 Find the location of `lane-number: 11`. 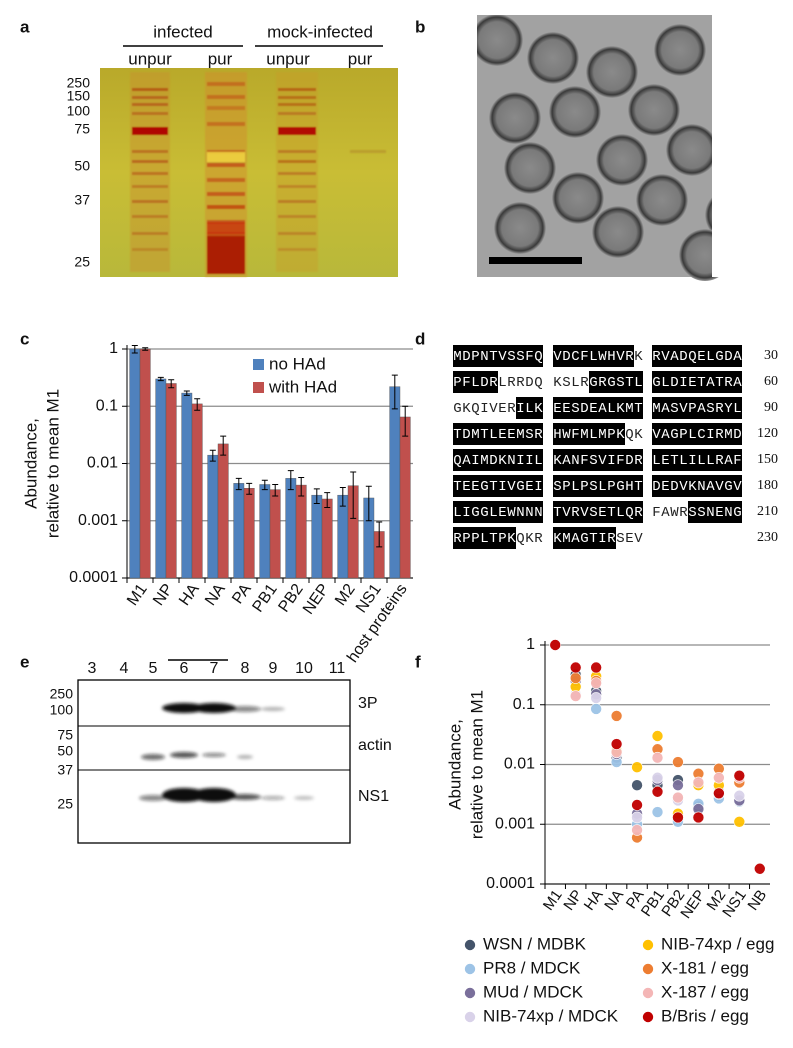

lane-number: 11 is located at coordinates (337, 668).